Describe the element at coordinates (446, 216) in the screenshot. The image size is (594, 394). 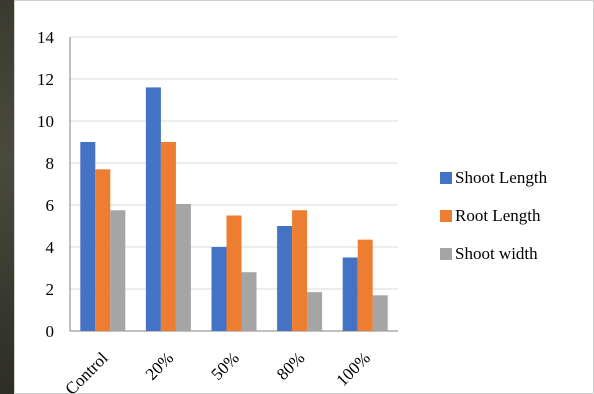
I see `legend-swatch-root-length` at that location.